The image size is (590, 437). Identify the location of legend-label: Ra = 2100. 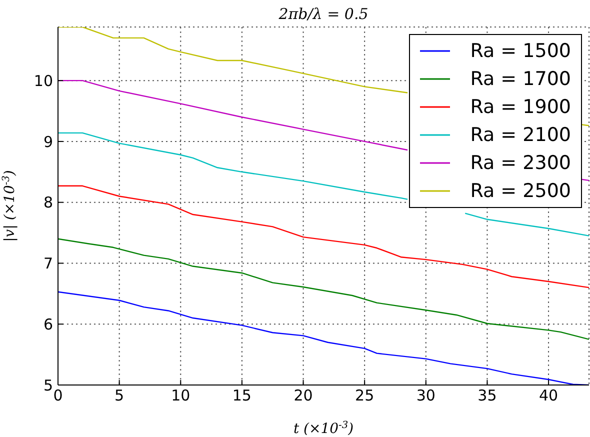
(520, 135).